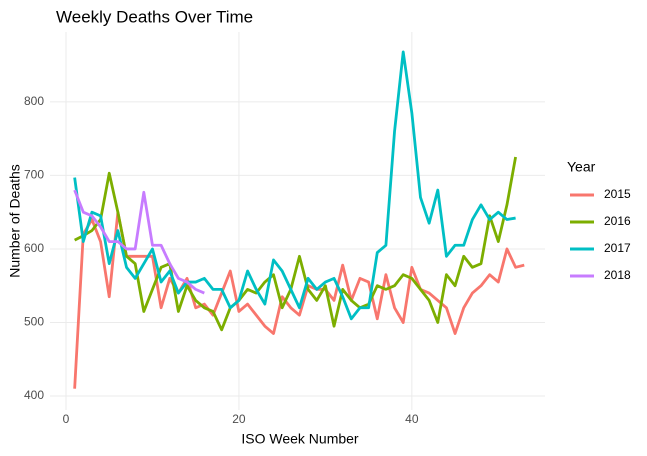 This screenshot has height=456, width=647. What do you see at coordinates (617, 275) in the screenshot?
I see `legend-label: 2018` at bounding box center [617, 275].